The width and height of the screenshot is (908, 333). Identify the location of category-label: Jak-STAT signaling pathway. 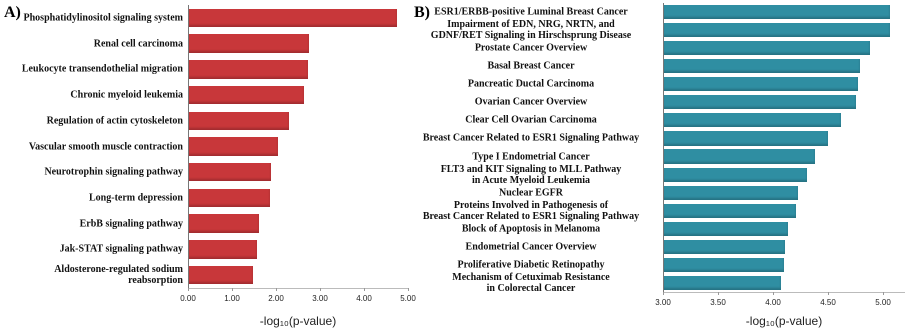
(121, 249).